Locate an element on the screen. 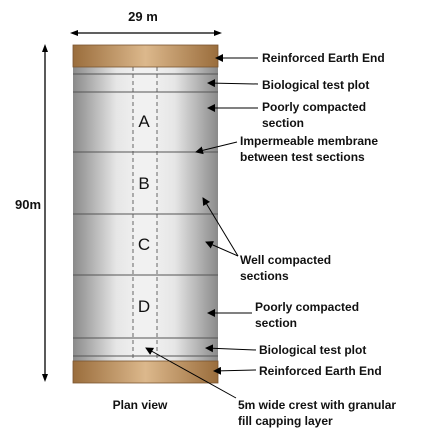 This screenshot has width=432, height=438. label-membrane-line1: Impermeable membrane is located at coordinates (309, 141).